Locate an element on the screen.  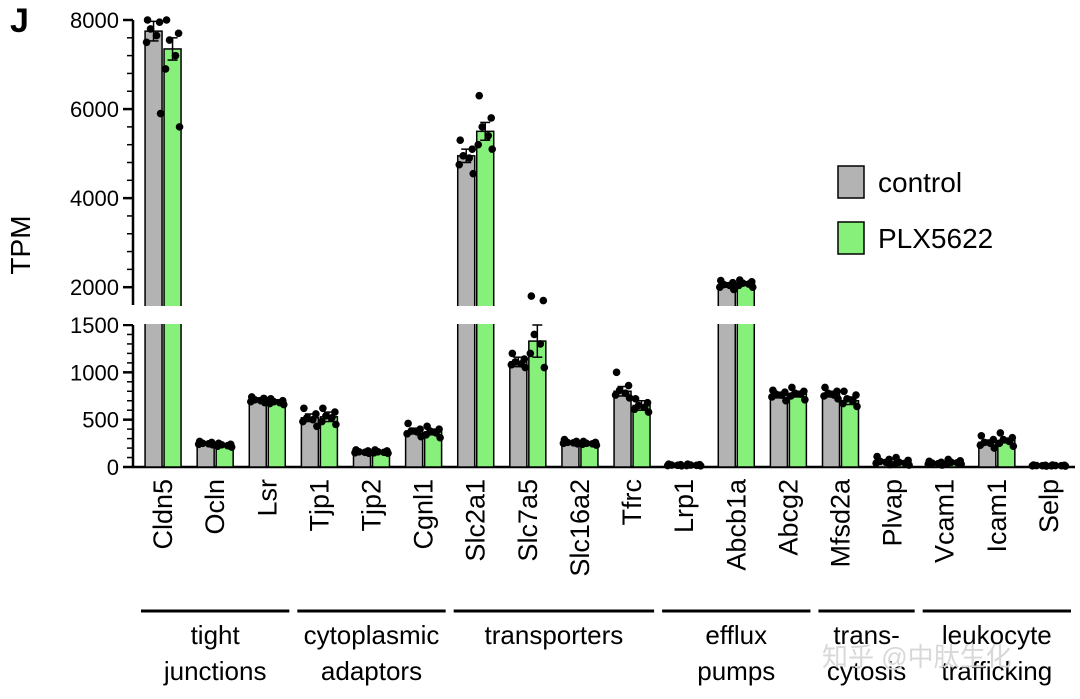
y-tick-label: 6000 is located at coordinates (94, 109).